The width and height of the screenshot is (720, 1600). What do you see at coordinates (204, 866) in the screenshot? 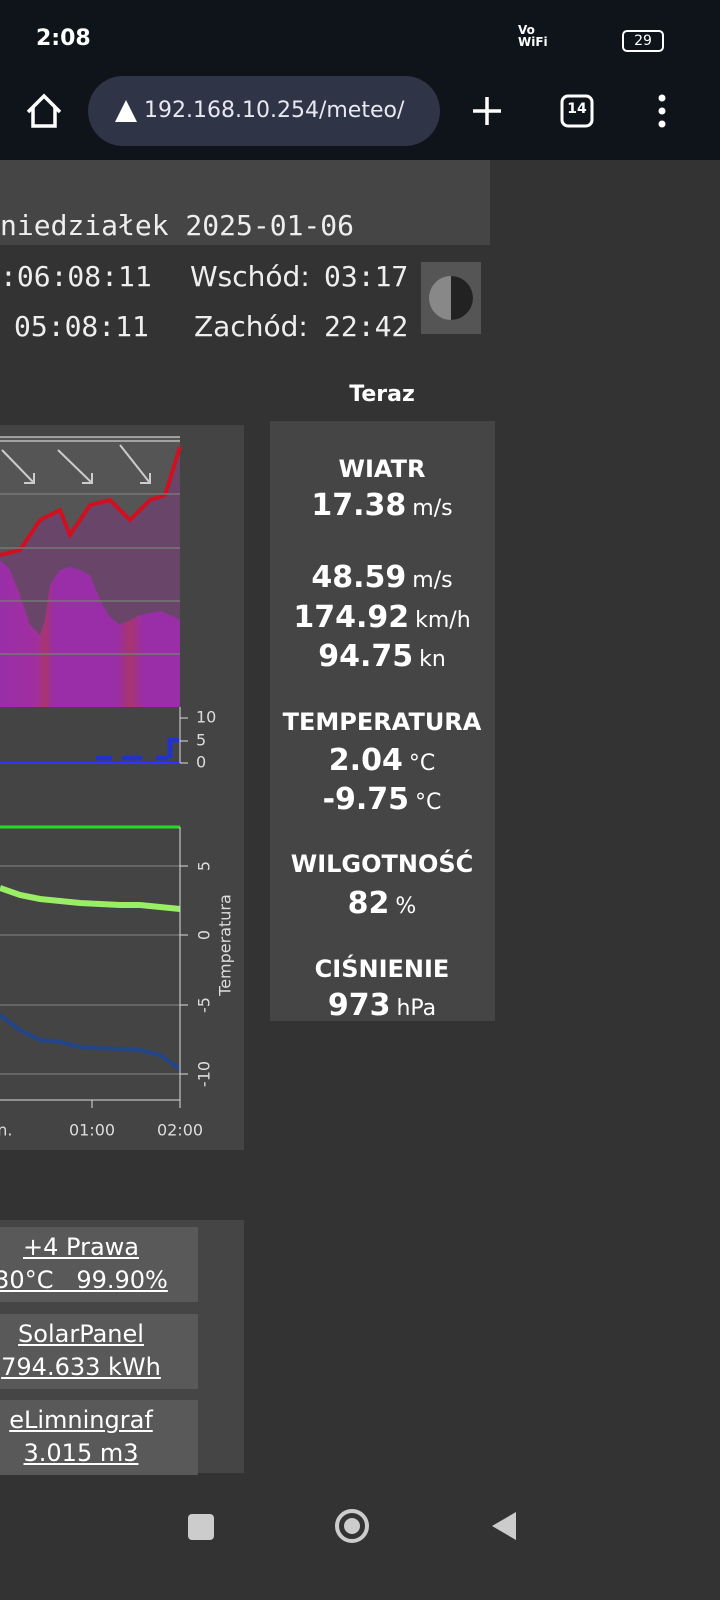
I see `temp-tick-label: 5` at bounding box center [204, 866].